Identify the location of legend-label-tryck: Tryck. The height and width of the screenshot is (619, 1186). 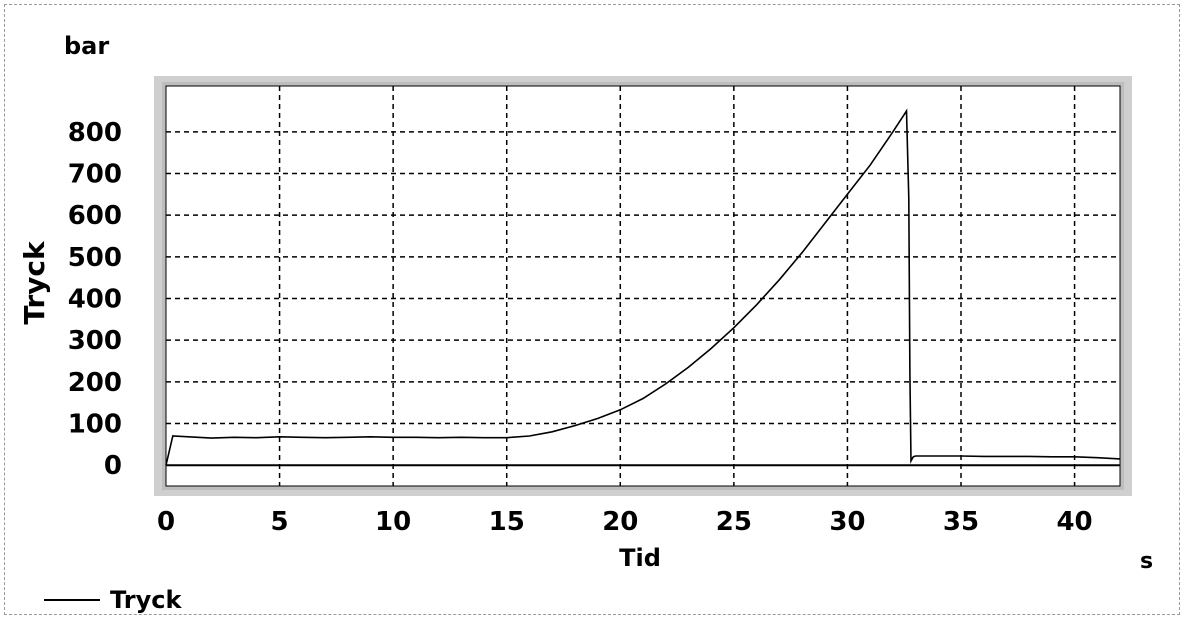
(146, 600).